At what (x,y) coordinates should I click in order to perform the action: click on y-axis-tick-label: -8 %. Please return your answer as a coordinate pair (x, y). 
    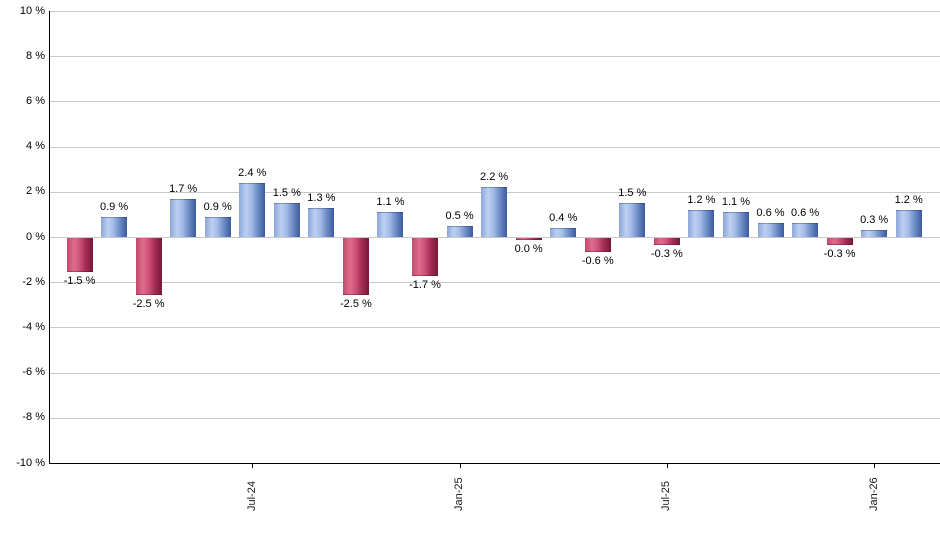
    Looking at the image, I should click on (33, 417).